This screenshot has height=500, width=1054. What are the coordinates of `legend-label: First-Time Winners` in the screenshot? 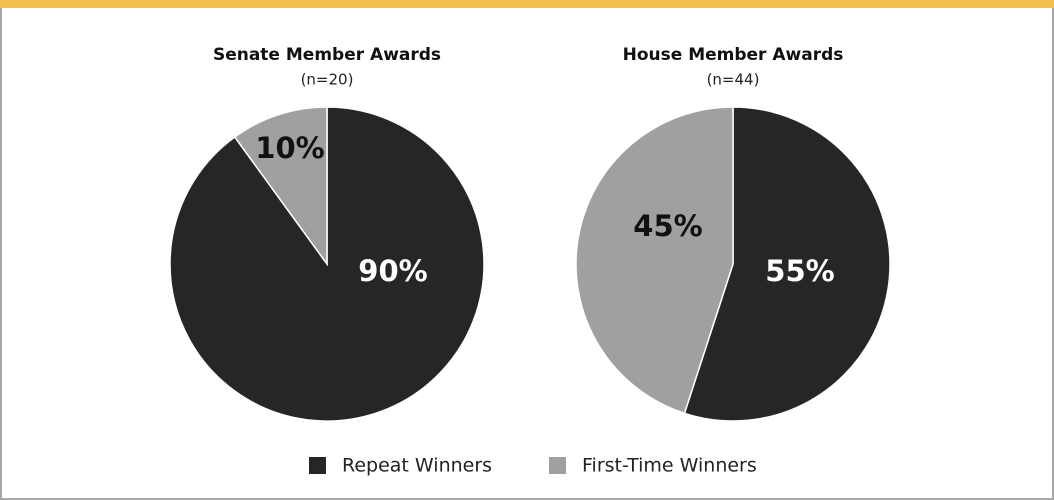 It's located at (669, 466).